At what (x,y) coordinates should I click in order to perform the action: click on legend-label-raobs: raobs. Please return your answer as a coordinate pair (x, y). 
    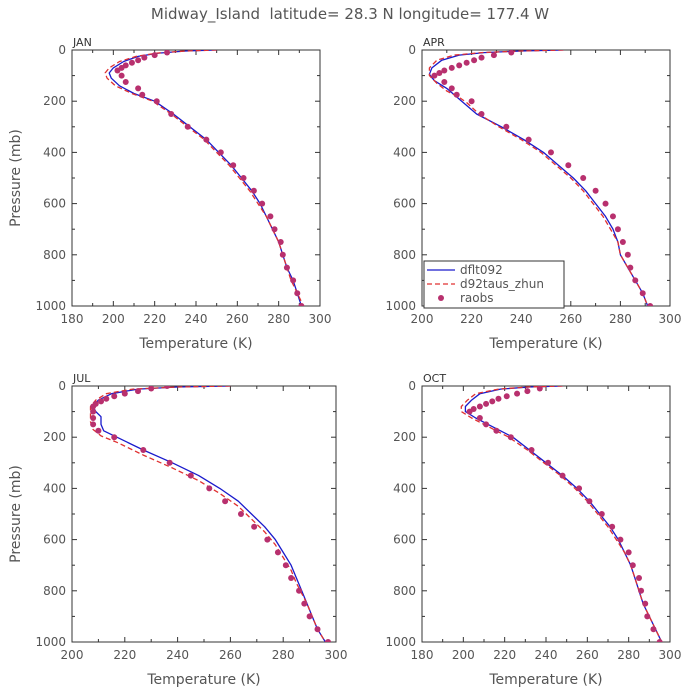
    Looking at the image, I should click on (477, 298).